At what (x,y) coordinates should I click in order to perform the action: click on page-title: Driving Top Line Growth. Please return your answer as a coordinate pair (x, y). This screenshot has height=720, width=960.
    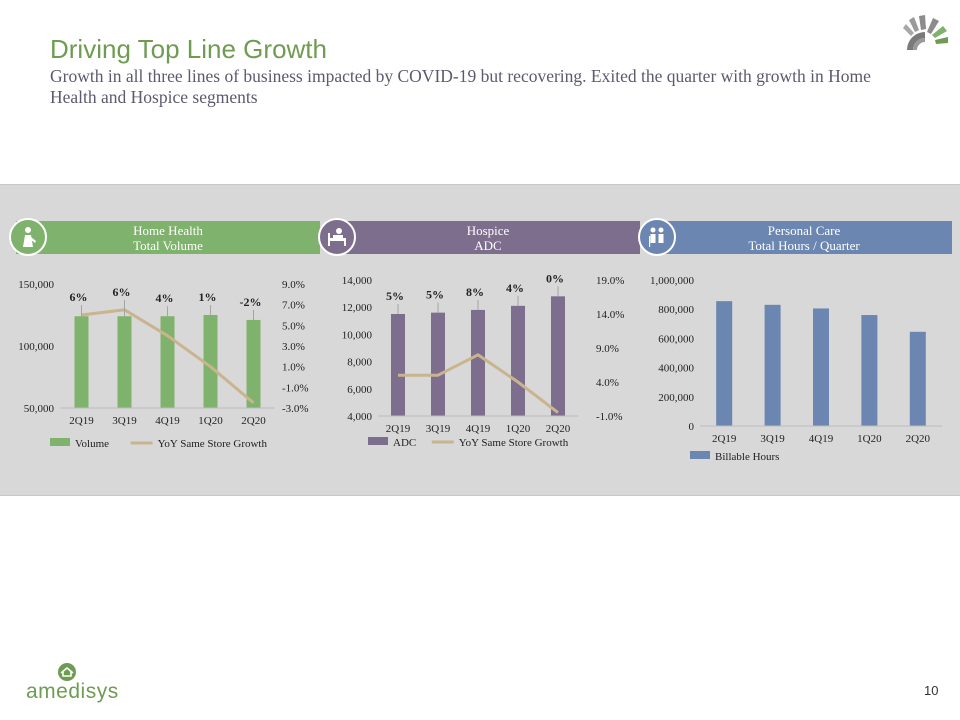
    Looking at the image, I should click on (188, 49).